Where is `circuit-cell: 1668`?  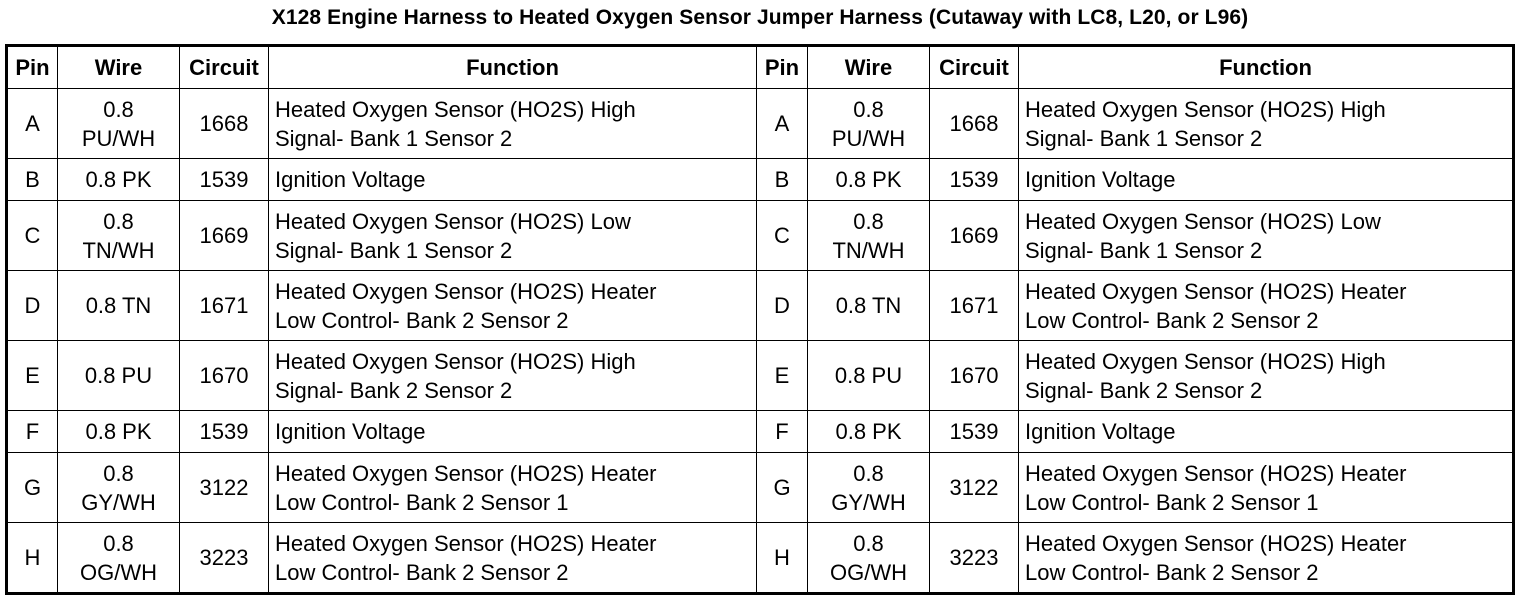 circuit-cell: 1668 is located at coordinates (974, 123).